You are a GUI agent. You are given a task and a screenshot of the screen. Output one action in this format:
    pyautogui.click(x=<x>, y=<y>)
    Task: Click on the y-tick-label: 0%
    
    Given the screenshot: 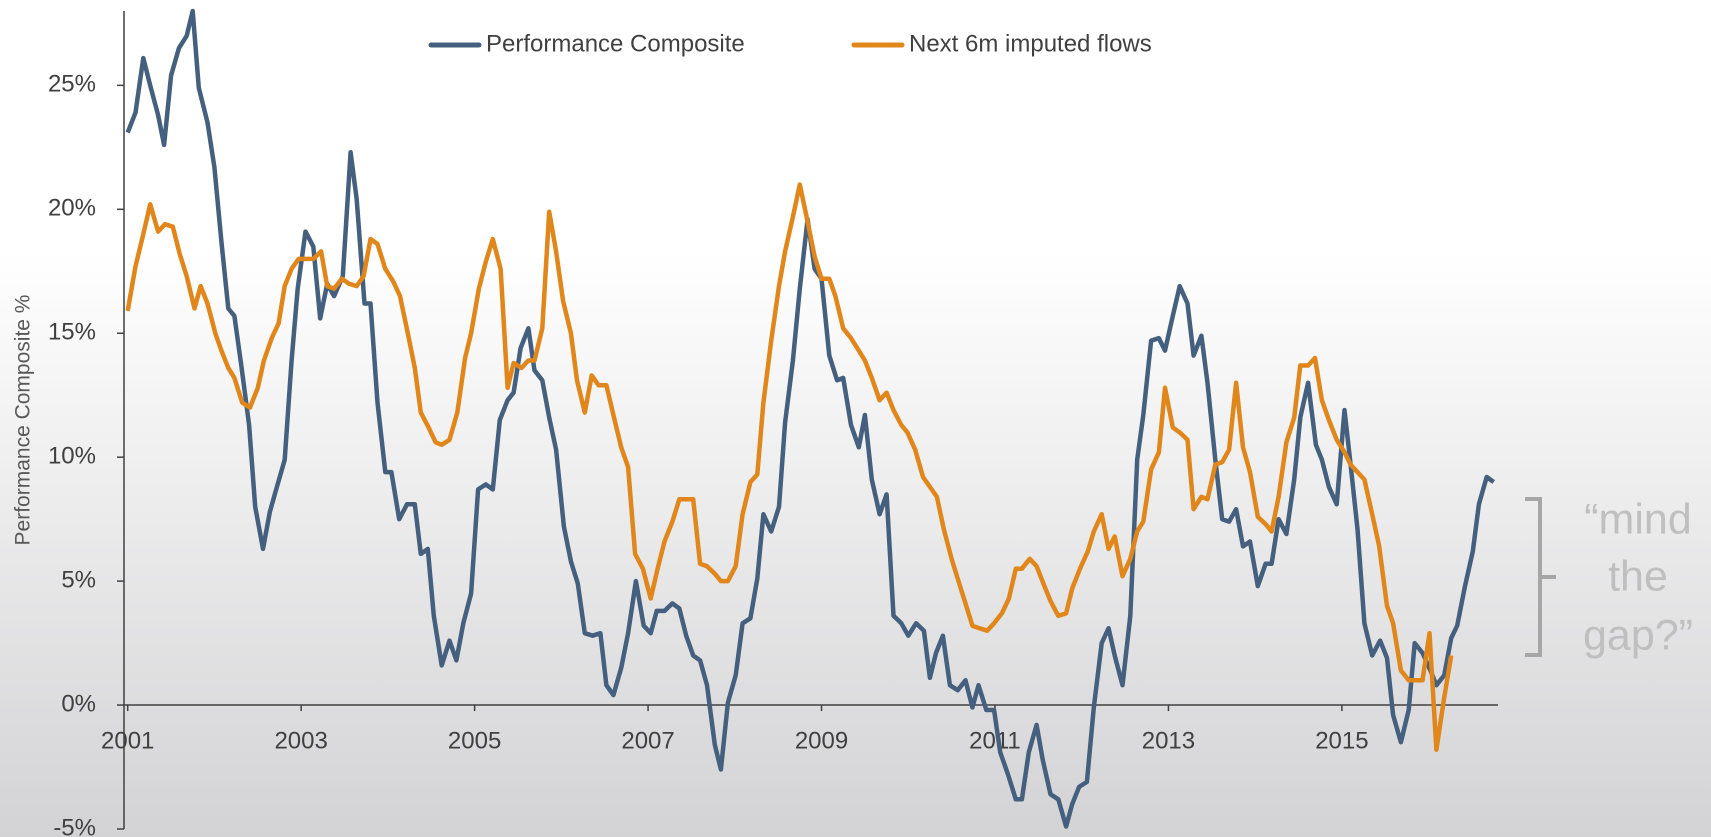 What is the action you would take?
    pyautogui.click(x=78, y=703)
    